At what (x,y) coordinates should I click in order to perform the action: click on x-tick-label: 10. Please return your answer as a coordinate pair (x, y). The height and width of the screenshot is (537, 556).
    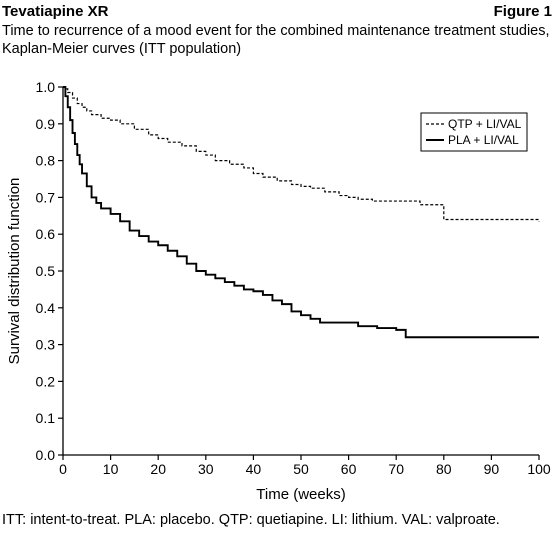
    Looking at the image, I should click on (111, 469).